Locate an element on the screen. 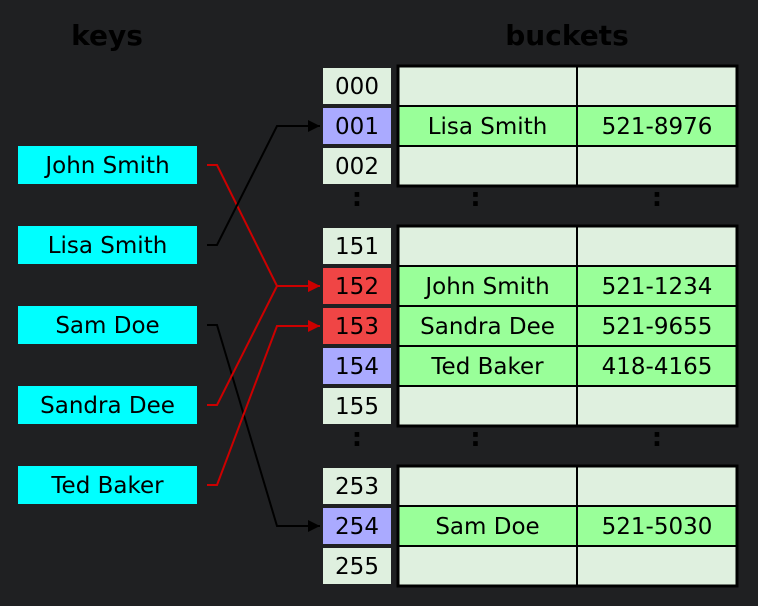 Image resolution: width=758 pixels, height=606 pixels. bucket-name: Sandra Dee is located at coordinates (487, 327).